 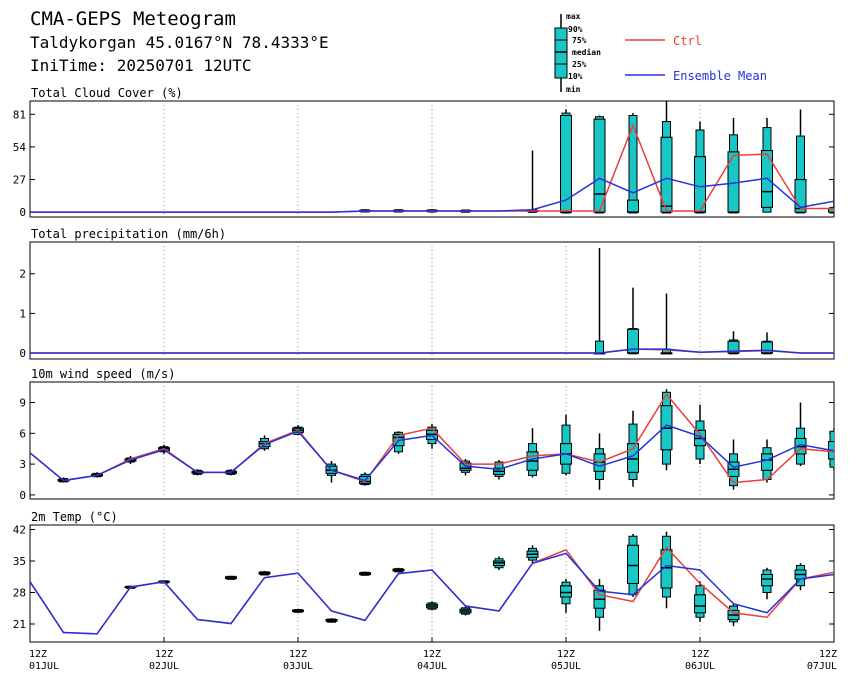 I want to click on legend-ctrl: Ctrl, so click(x=687, y=41).